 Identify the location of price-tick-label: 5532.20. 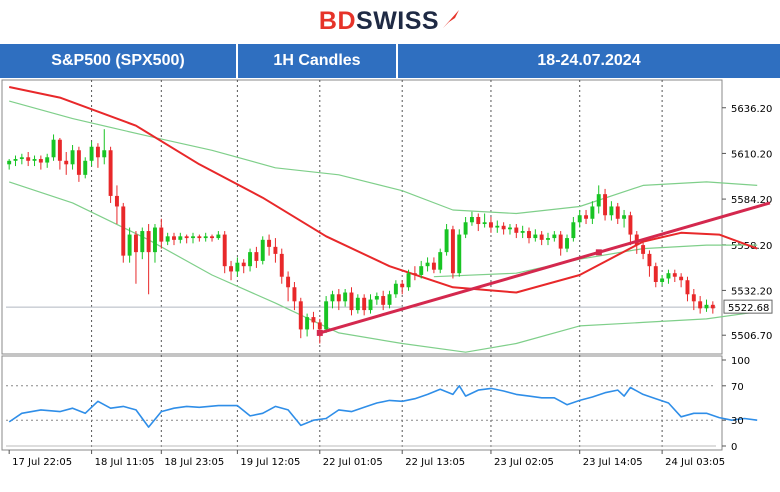
(751, 291).